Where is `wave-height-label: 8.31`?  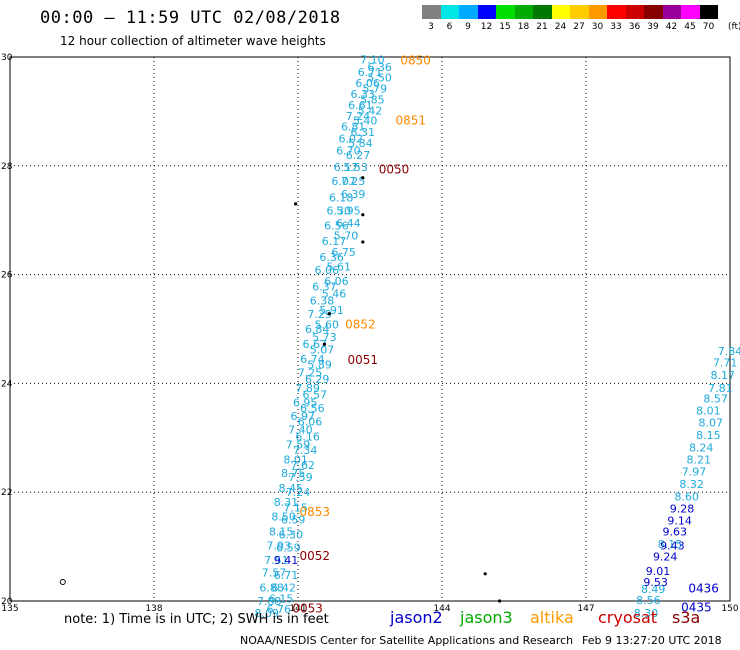
wave-height-label: 8.31 is located at coordinates (286, 502).